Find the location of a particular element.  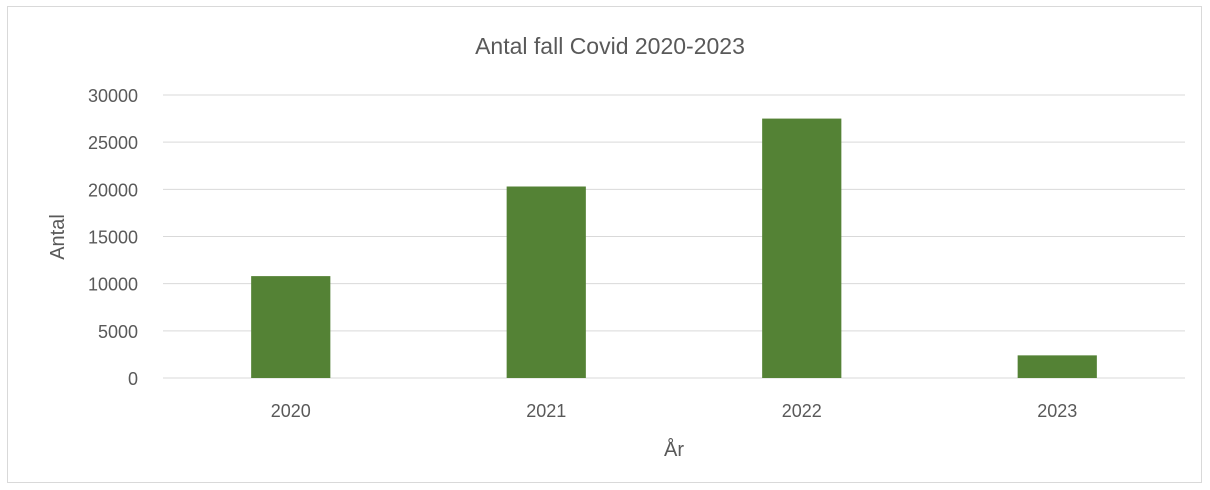

y-tick-label: 10000 is located at coordinates (113, 285).